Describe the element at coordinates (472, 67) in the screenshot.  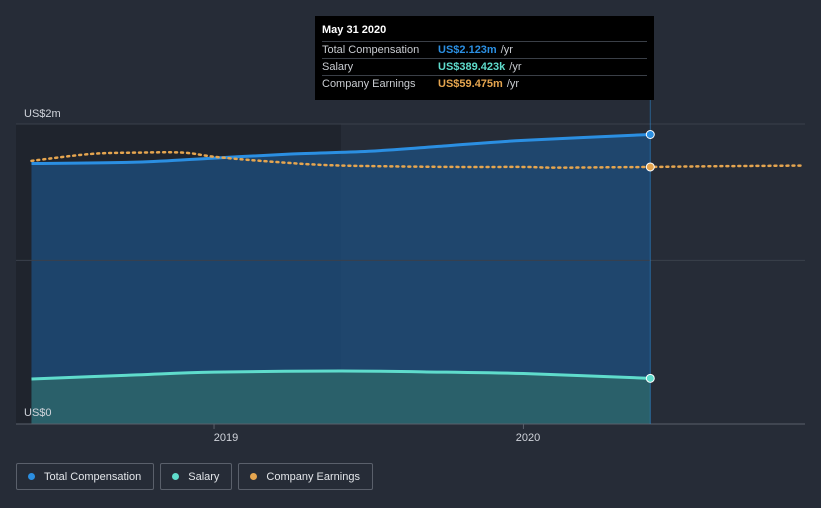
I see `tooltip-value: US$389.423k` at that location.